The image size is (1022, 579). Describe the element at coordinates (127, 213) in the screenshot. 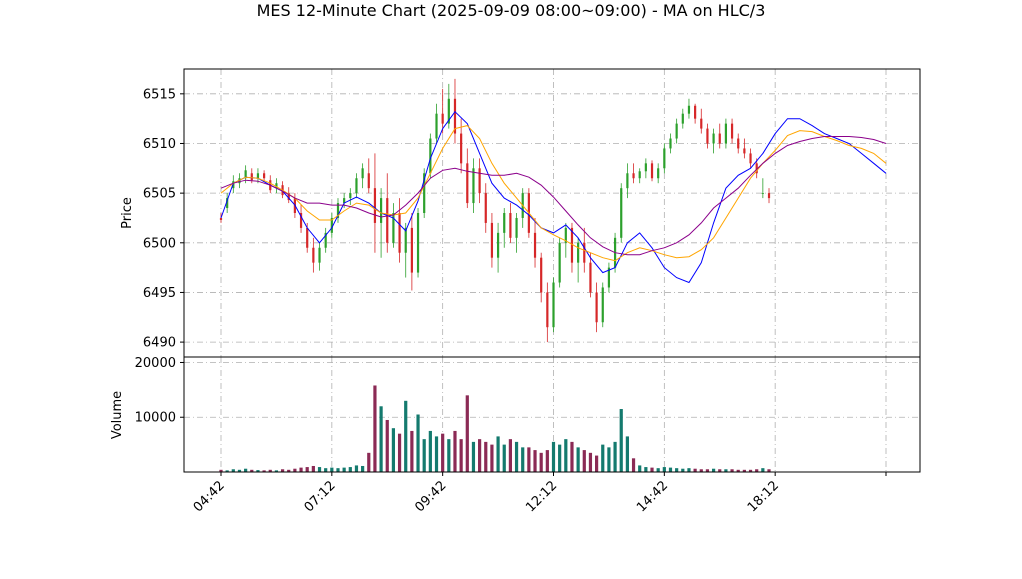

I see `price-axis-label: Price` at that location.